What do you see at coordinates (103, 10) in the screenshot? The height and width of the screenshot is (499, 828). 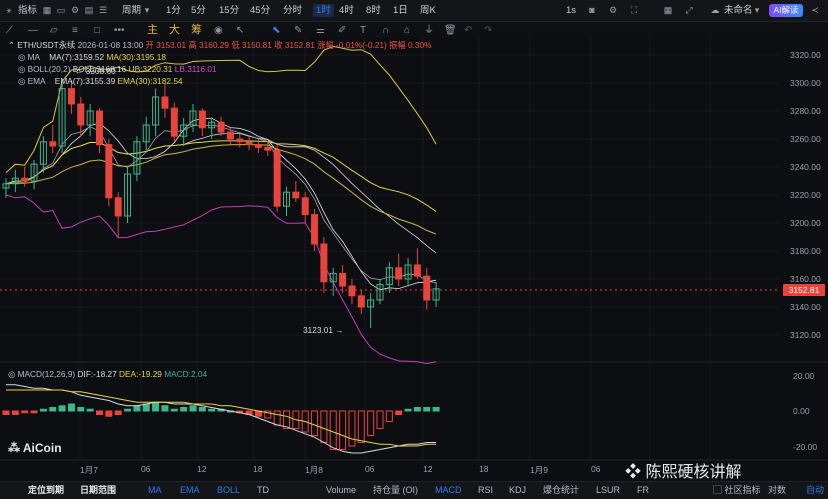 I see `menu-icon: ☰` at bounding box center [103, 10].